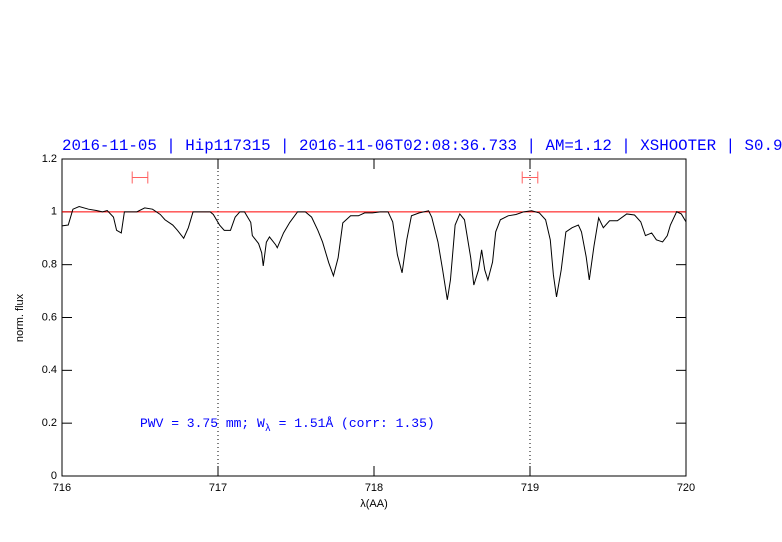 The image size is (782, 542). What do you see at coordinates (49, 370) in the screenshot?
I see `y-tick-label: 0.4` at bounding box center [49, 370].